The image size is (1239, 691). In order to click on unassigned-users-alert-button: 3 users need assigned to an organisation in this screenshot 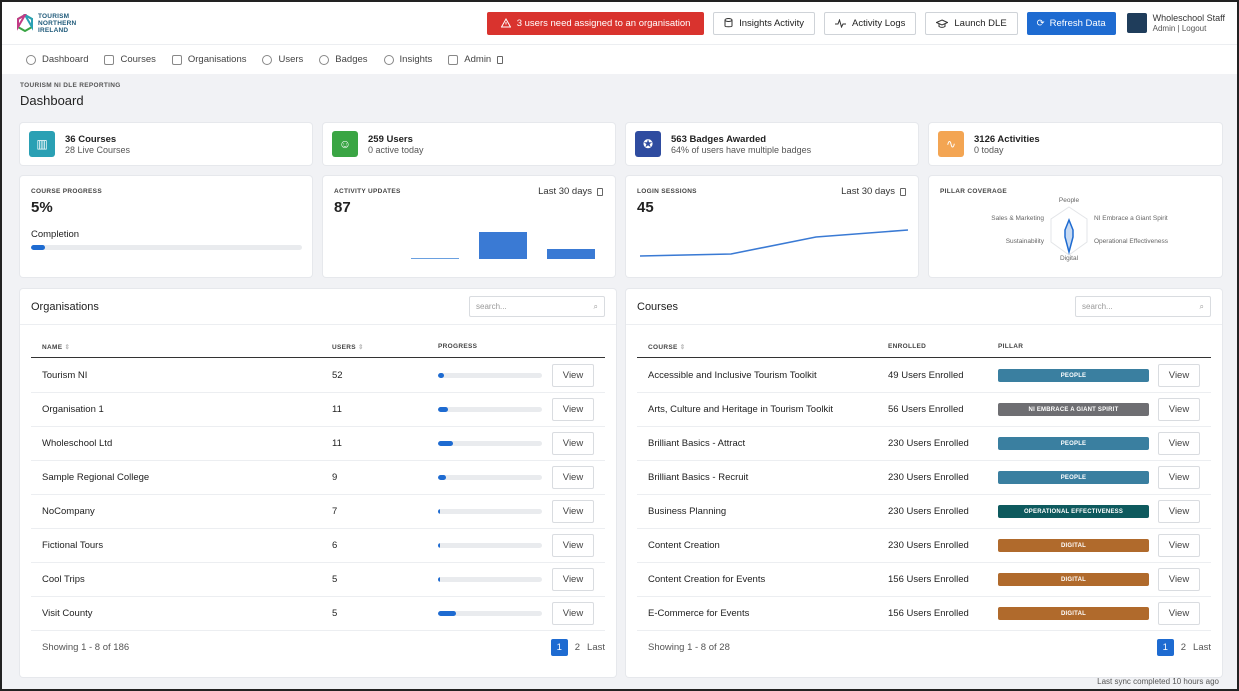, I will do `click(596, 23)`.